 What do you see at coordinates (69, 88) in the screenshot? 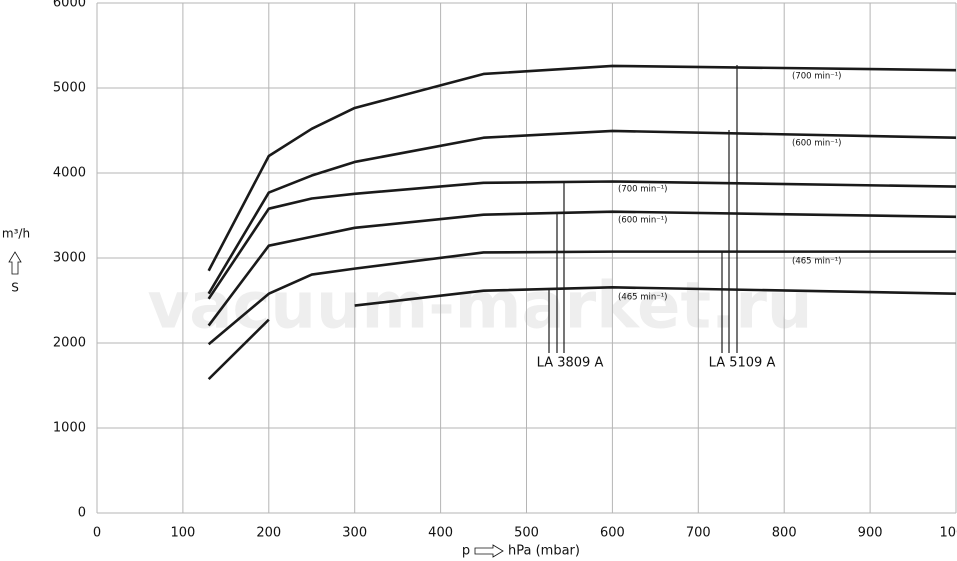
I see `y-tick-label: 5000` at bounding box center [69, 88].